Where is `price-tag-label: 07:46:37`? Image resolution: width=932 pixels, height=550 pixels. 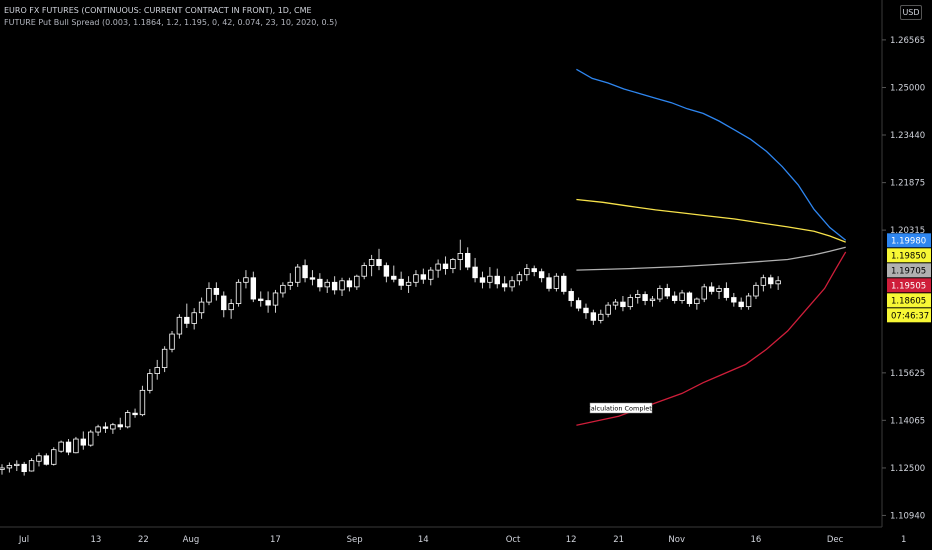
price-tag-label: 07:46:37 is located at coordinates (910, 316).